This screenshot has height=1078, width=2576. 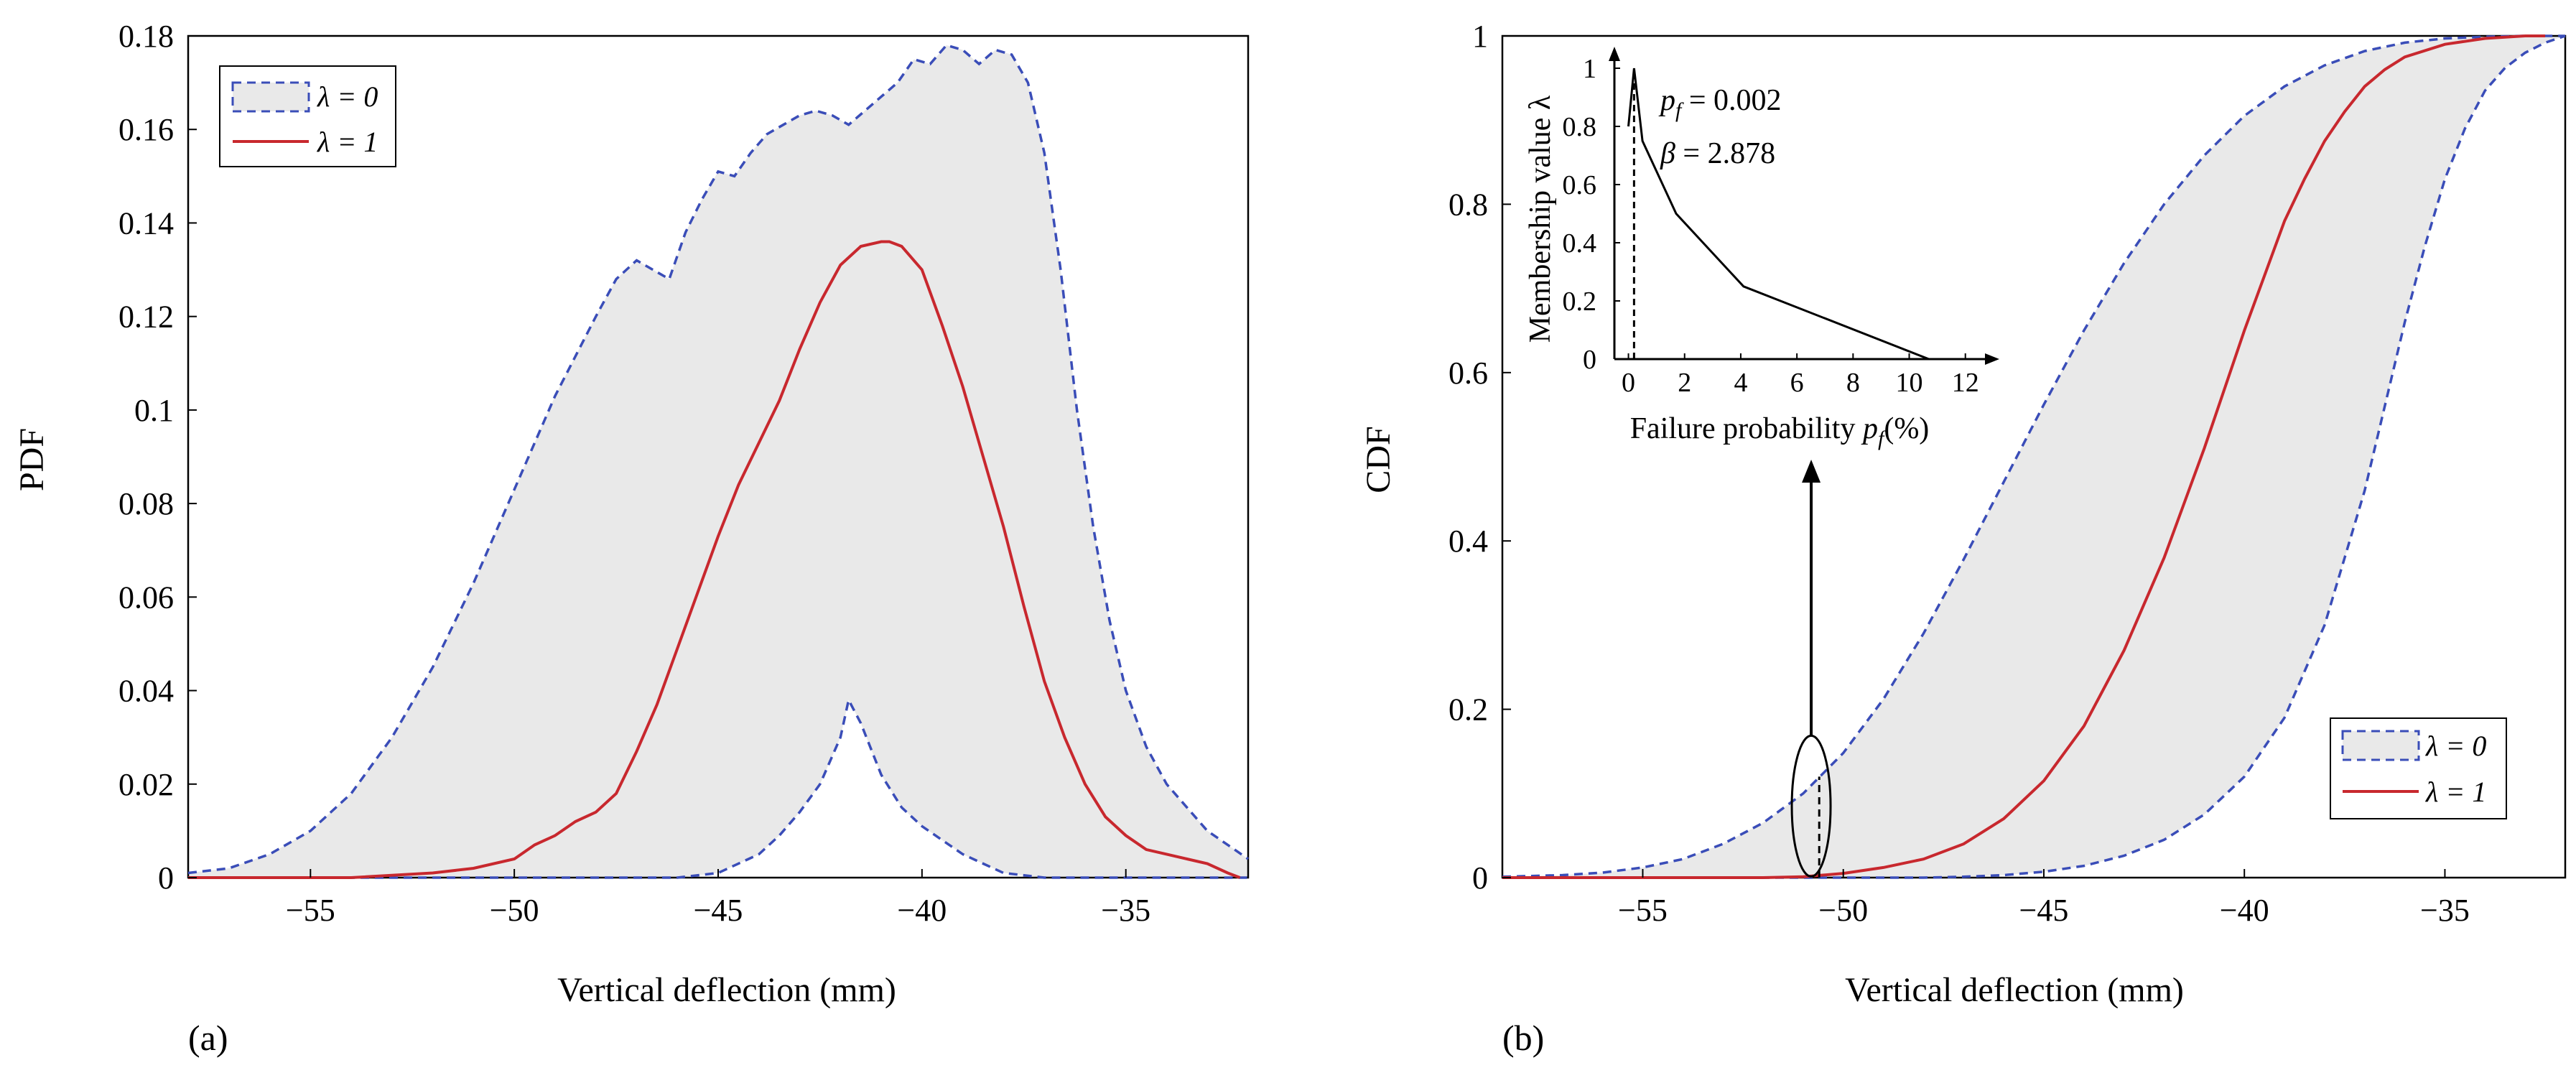 What do you see at coordinates (1580, 185) in the screenshot?
I see `inset-y-tick-label: 0.6` at bounding box center [1580, 185].